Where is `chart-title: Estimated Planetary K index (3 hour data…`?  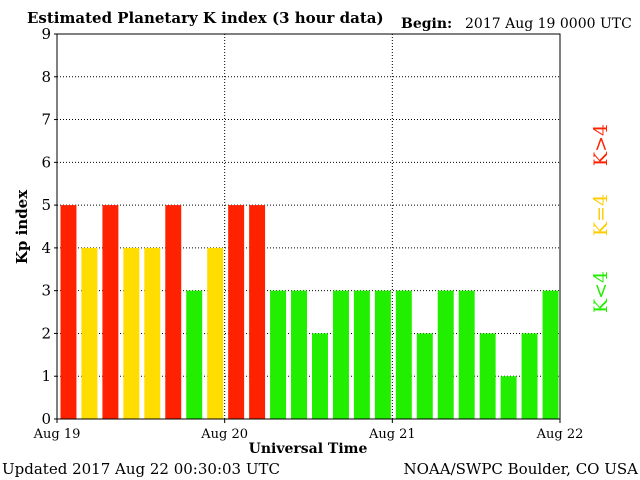
chart-title: Estimated Planetary K index (3 hour data… is located at coordinates (205, 18).